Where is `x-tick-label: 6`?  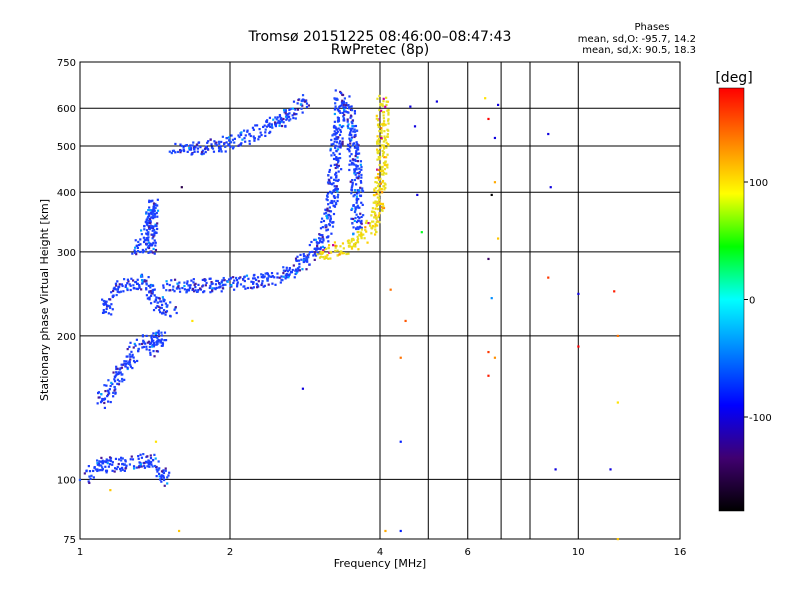
x-tick-label: 6 is located at coordinates (468, 552).